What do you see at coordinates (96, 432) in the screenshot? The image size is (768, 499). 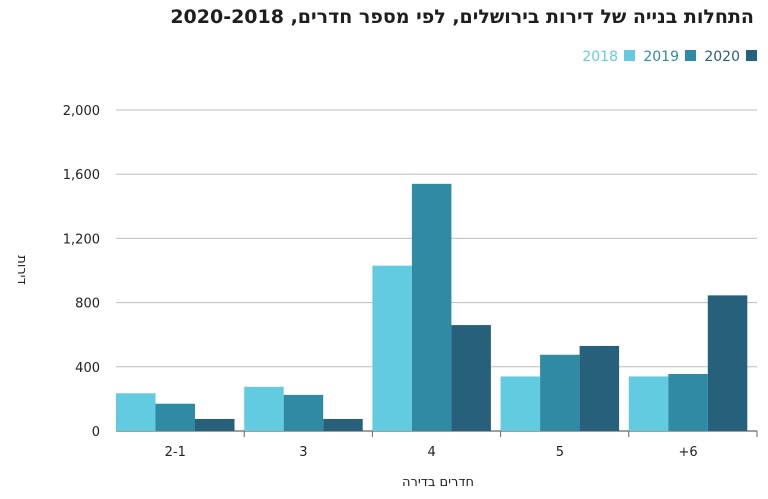 I see `y-tick-label: 0` at bounding box center [96, 432].